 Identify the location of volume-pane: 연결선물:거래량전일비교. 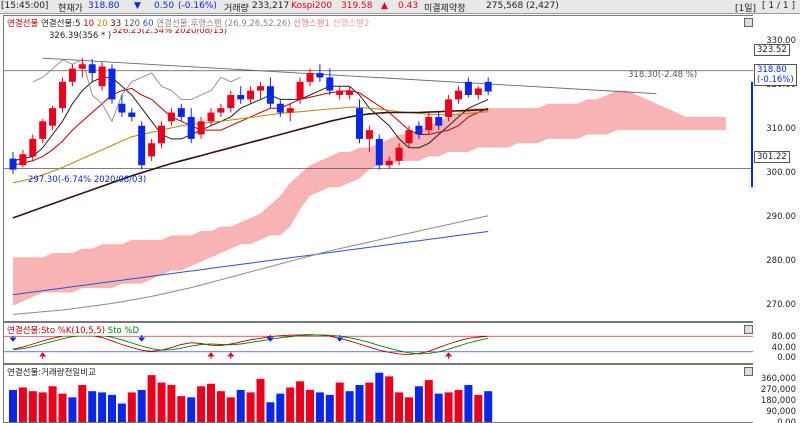
(378, 393).